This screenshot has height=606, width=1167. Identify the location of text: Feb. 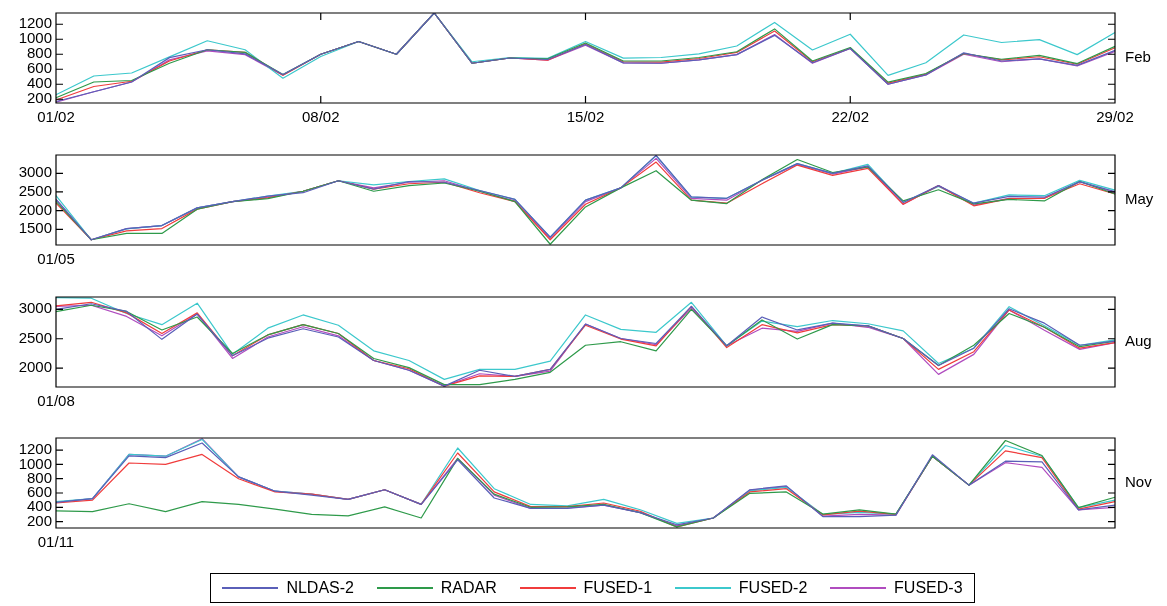
(1138, 57).